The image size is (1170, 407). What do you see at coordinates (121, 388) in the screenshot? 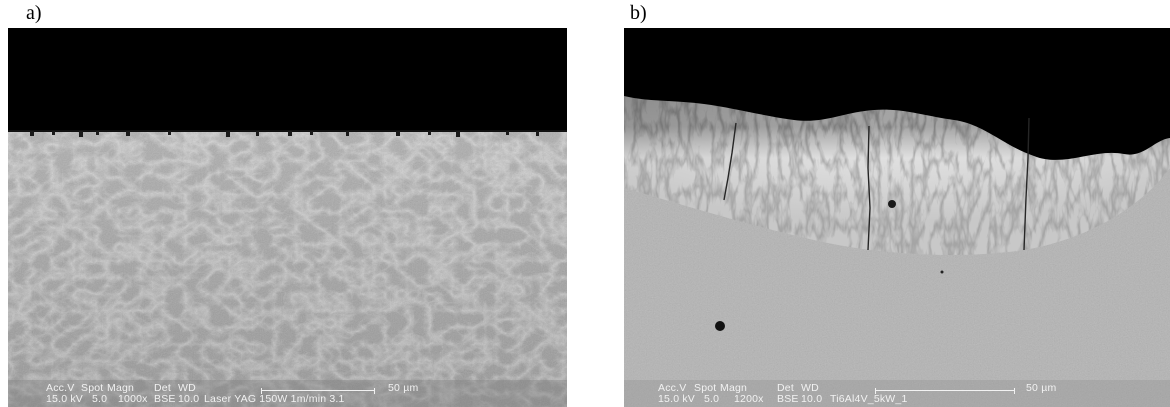
I see `magn-label-a: Magn` at bounding box center [121, 388].